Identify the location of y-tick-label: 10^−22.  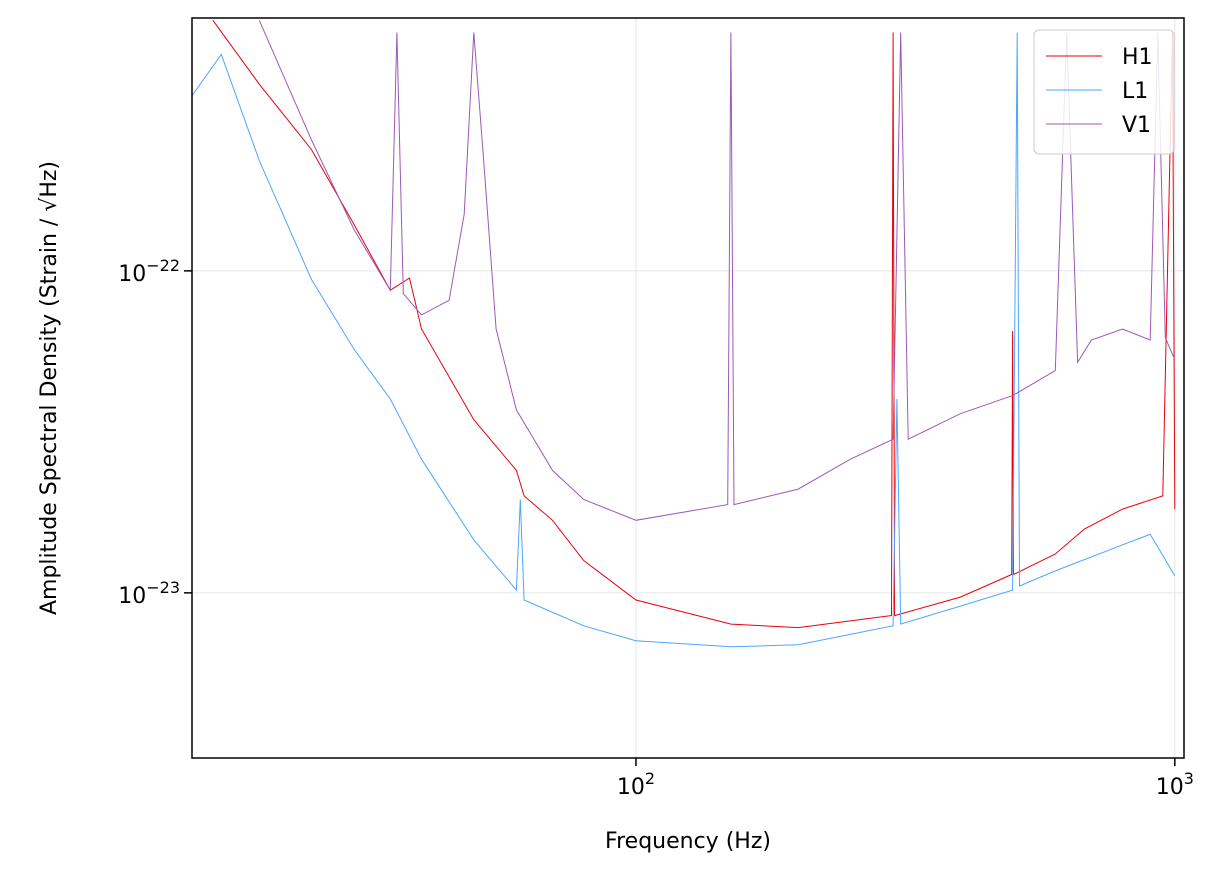
(149, 271).